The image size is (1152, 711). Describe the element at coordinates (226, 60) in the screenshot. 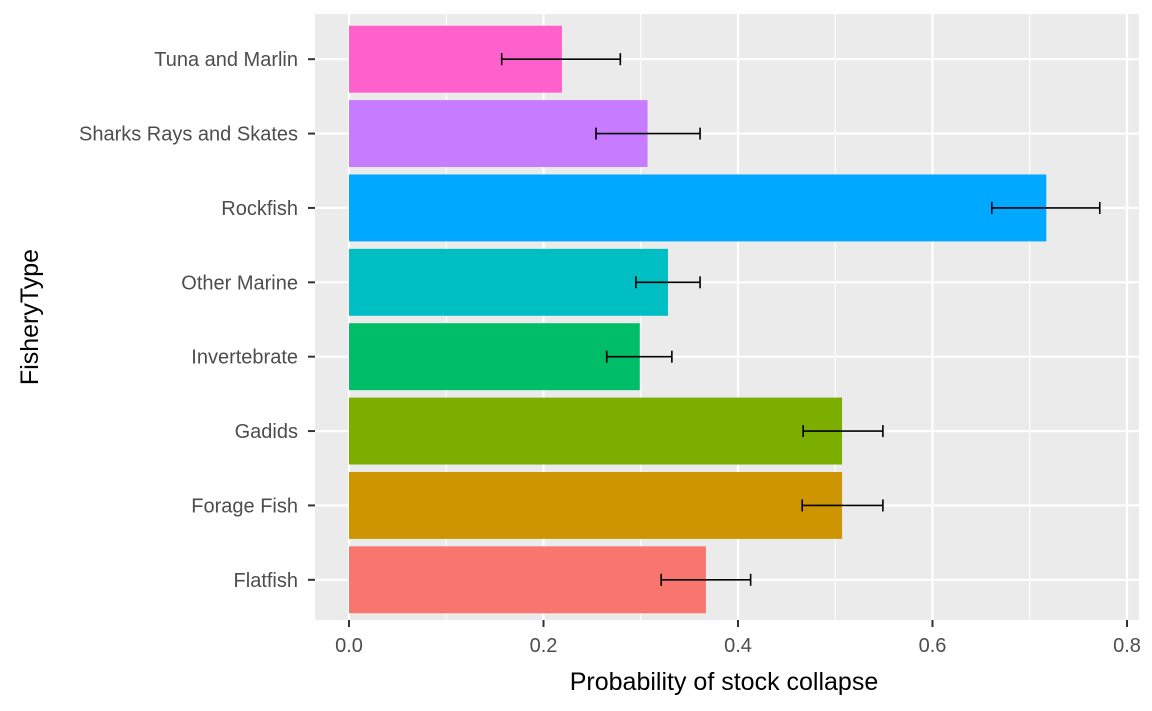

I see `y-tick-label: Tuna and Marlin` at that location.